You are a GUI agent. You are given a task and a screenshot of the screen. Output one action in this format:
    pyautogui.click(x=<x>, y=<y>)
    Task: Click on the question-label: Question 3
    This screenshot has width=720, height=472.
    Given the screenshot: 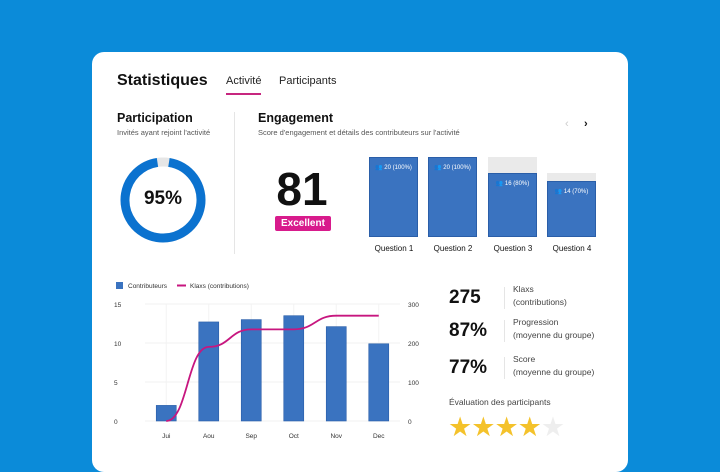 What is the action you would take?
    pyautogui.click(x=513, y=248)
    